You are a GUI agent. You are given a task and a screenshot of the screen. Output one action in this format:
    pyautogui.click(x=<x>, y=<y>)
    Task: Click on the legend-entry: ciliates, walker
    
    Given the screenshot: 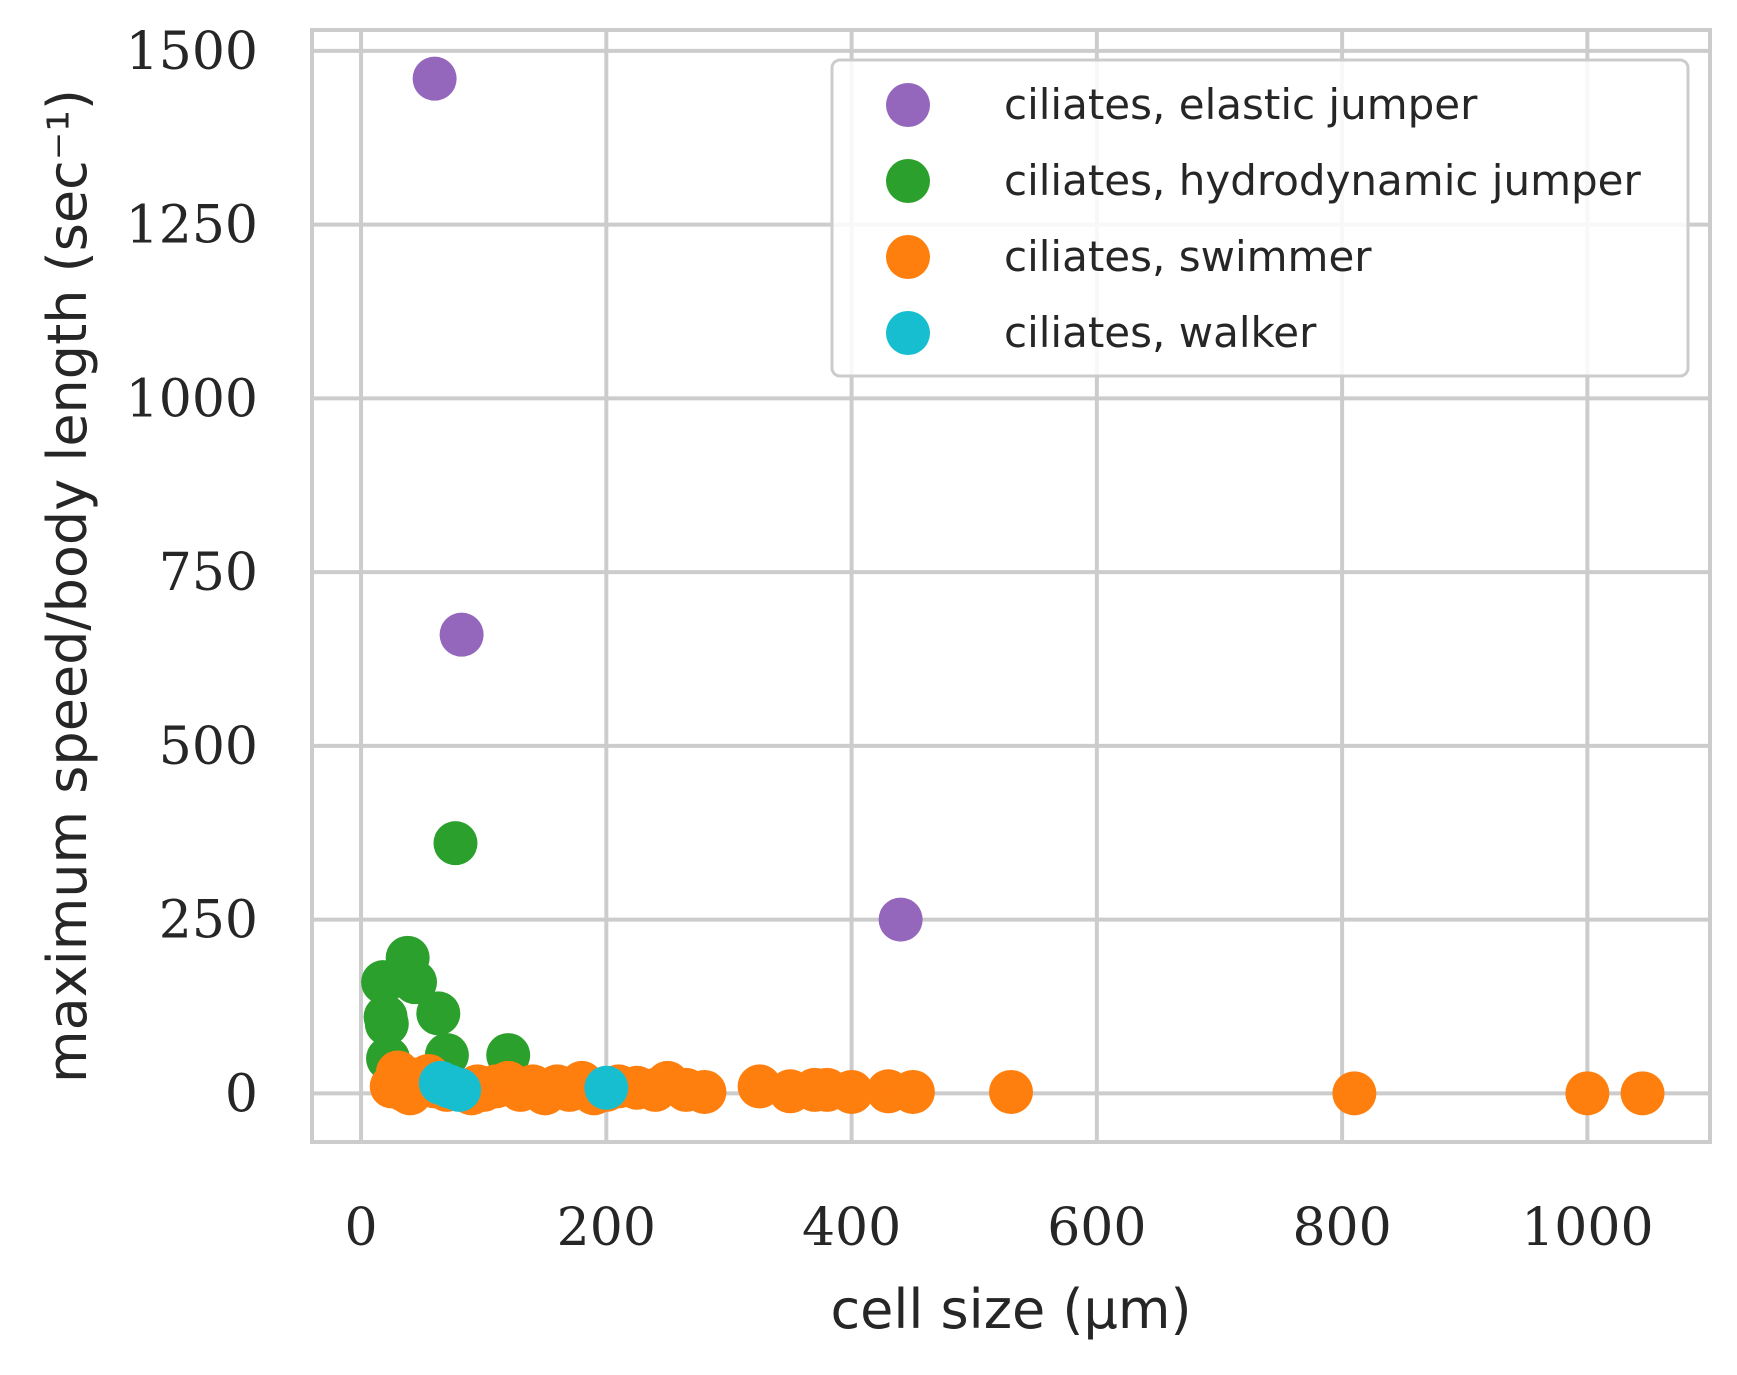 What is the action you would take?
    pyautogui.click(x=1160, y=332)
    